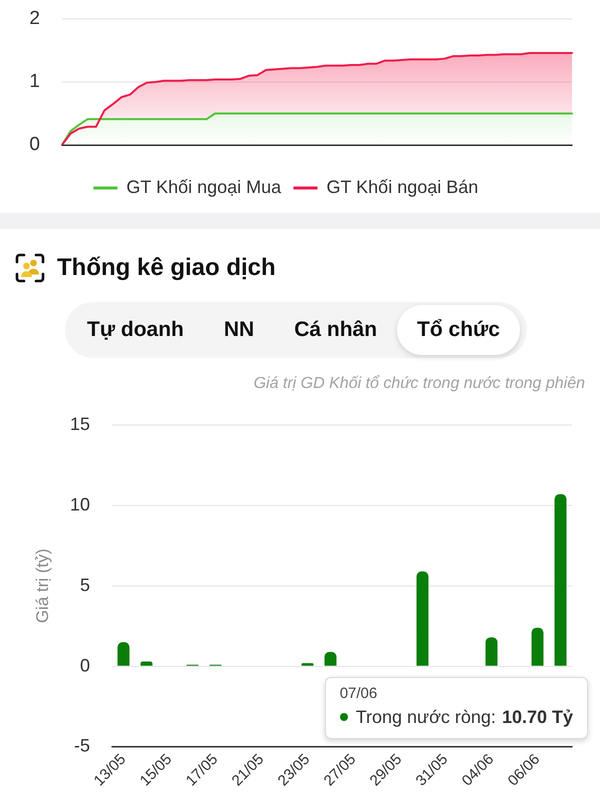  Describe the element at coordinates (85, 584) in the screenshot. I see `y-tick-label: 5` at that location.